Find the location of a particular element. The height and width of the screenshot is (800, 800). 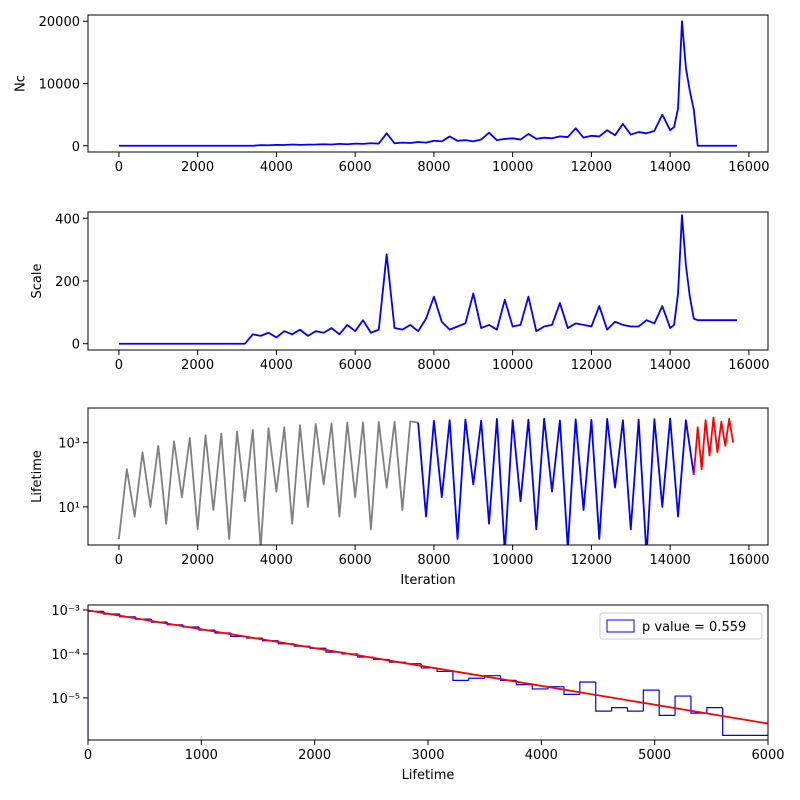

x-tick-label: 1000 is located at coordinates (201, 755).